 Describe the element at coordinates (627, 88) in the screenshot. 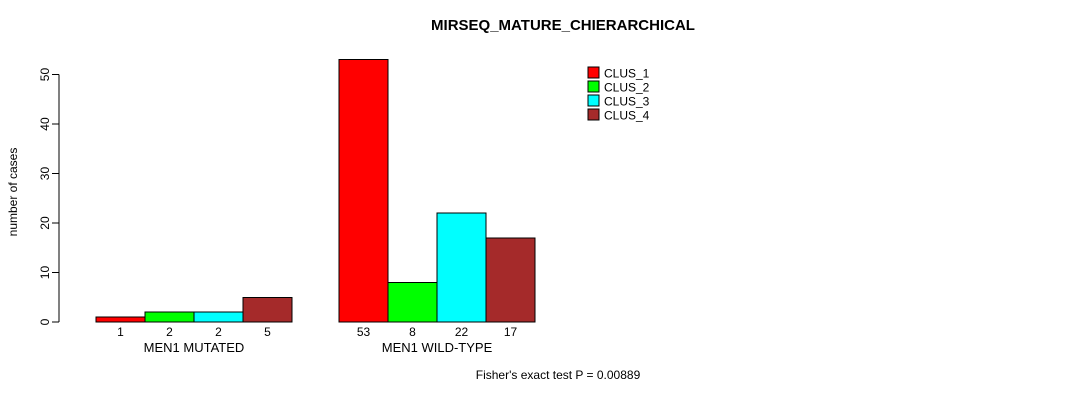

I see `legend-label-clus_2: CLUS_2` at that location.